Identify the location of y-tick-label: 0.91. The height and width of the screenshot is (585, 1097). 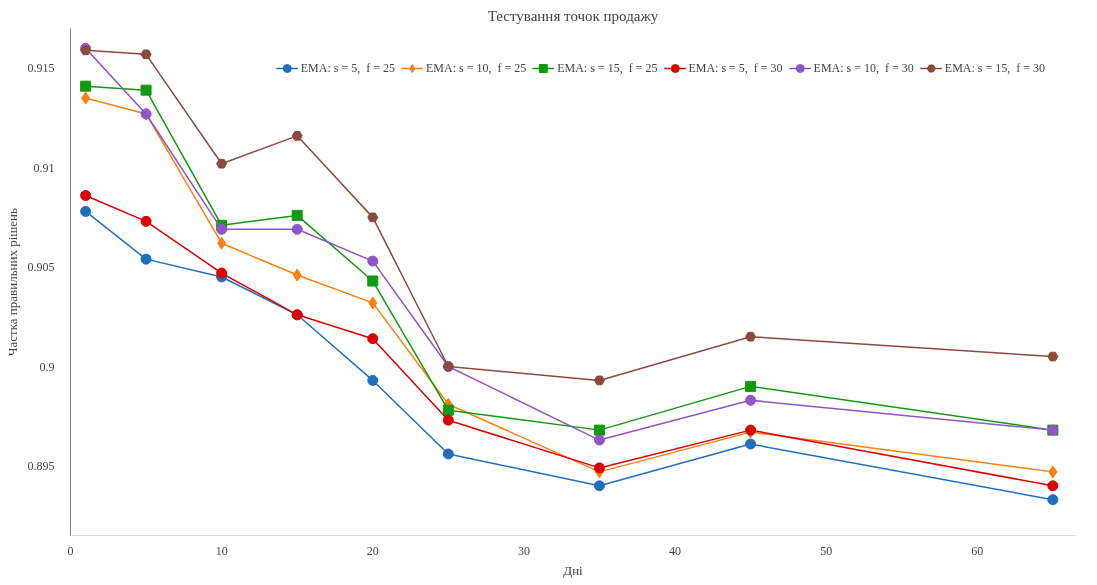
(44, 167).